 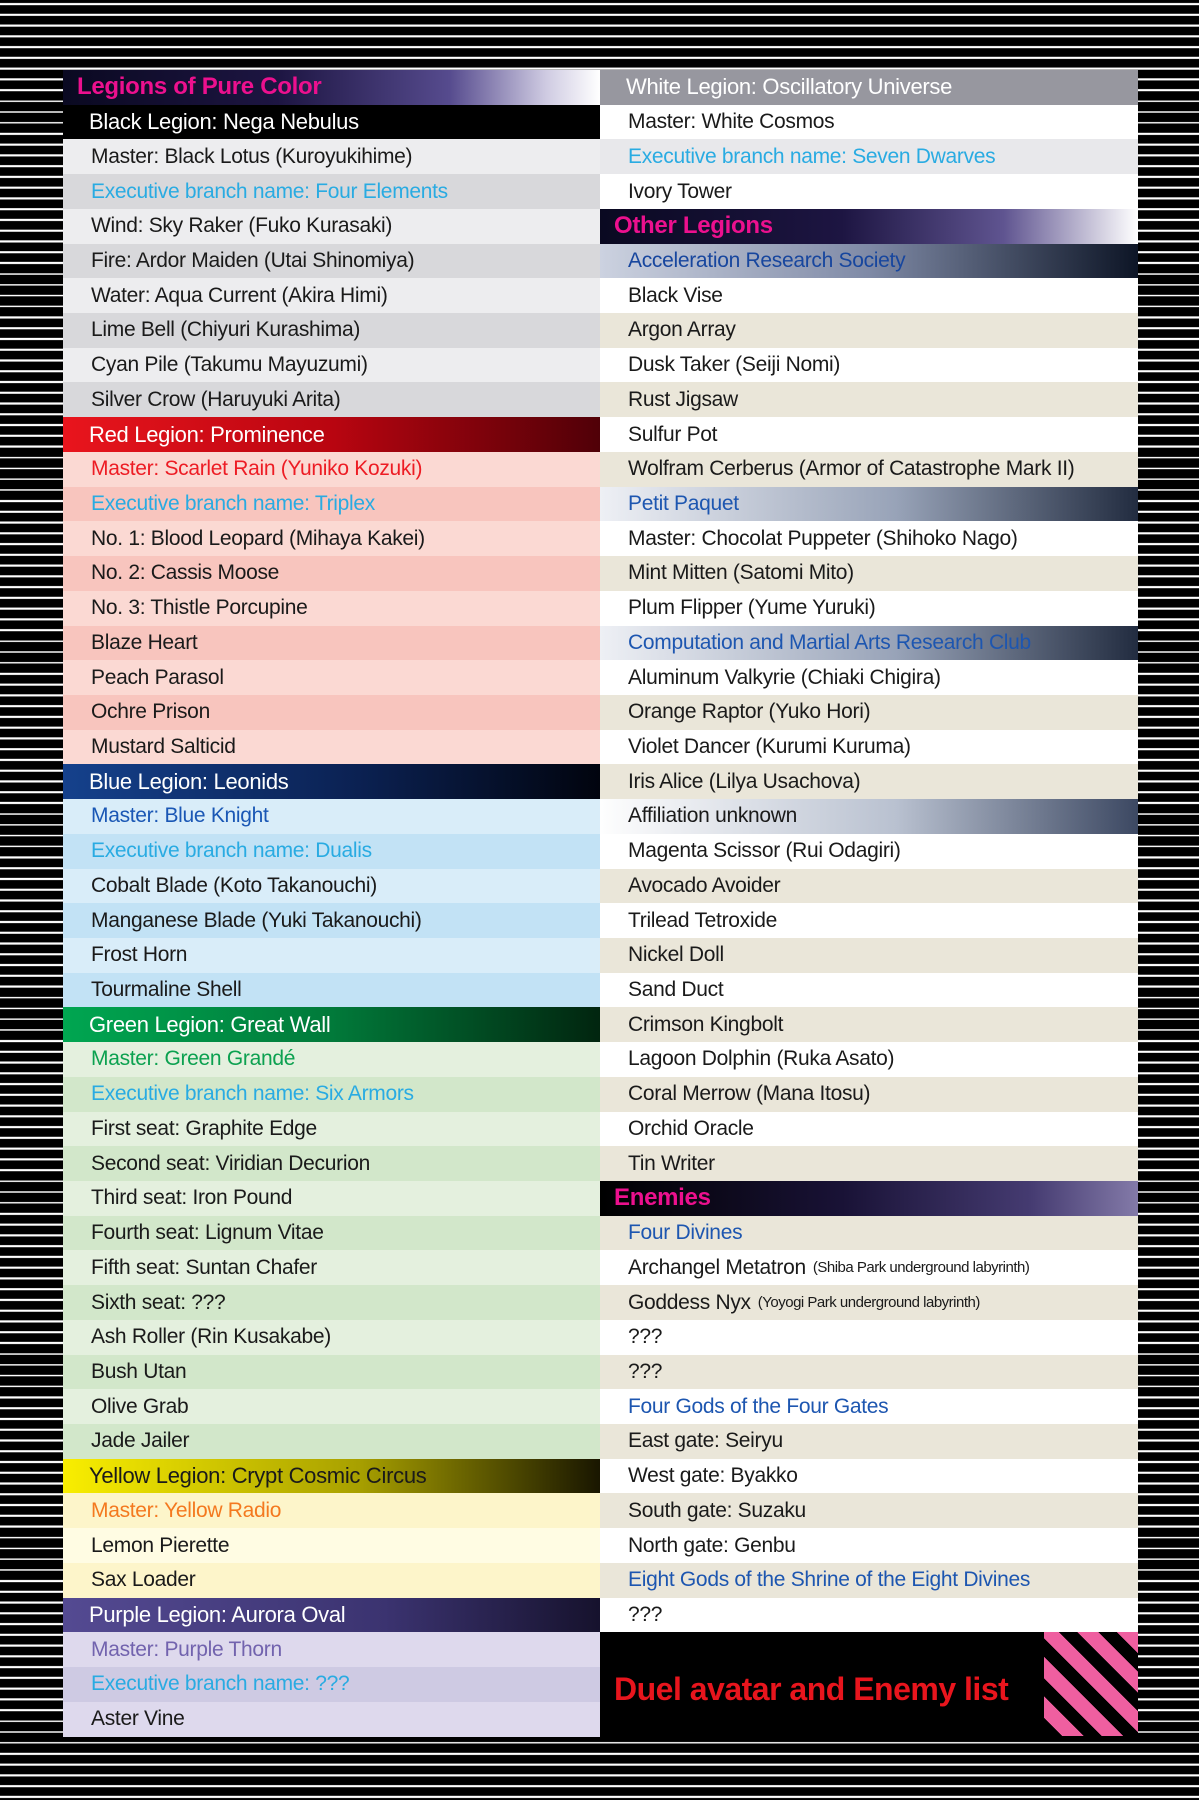 I want to click on row-label: Crimson Kingbolt, so click(x=706, y=1024).